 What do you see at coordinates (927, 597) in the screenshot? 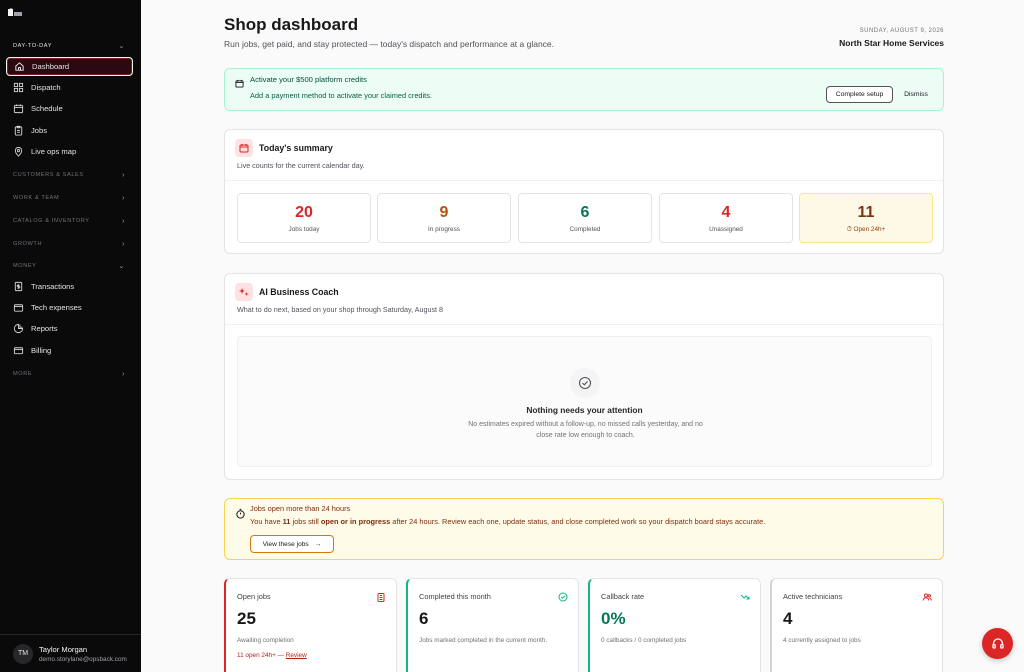
I see `users-icon` at bounding box center [927, 597].